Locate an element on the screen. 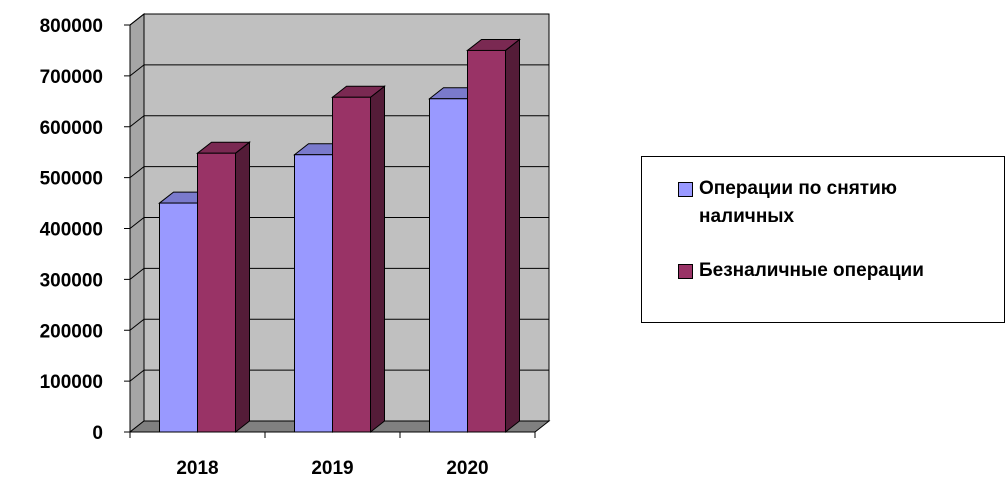  legend-item-cashless: Безналичные операции is located at coordinates (801, 271).